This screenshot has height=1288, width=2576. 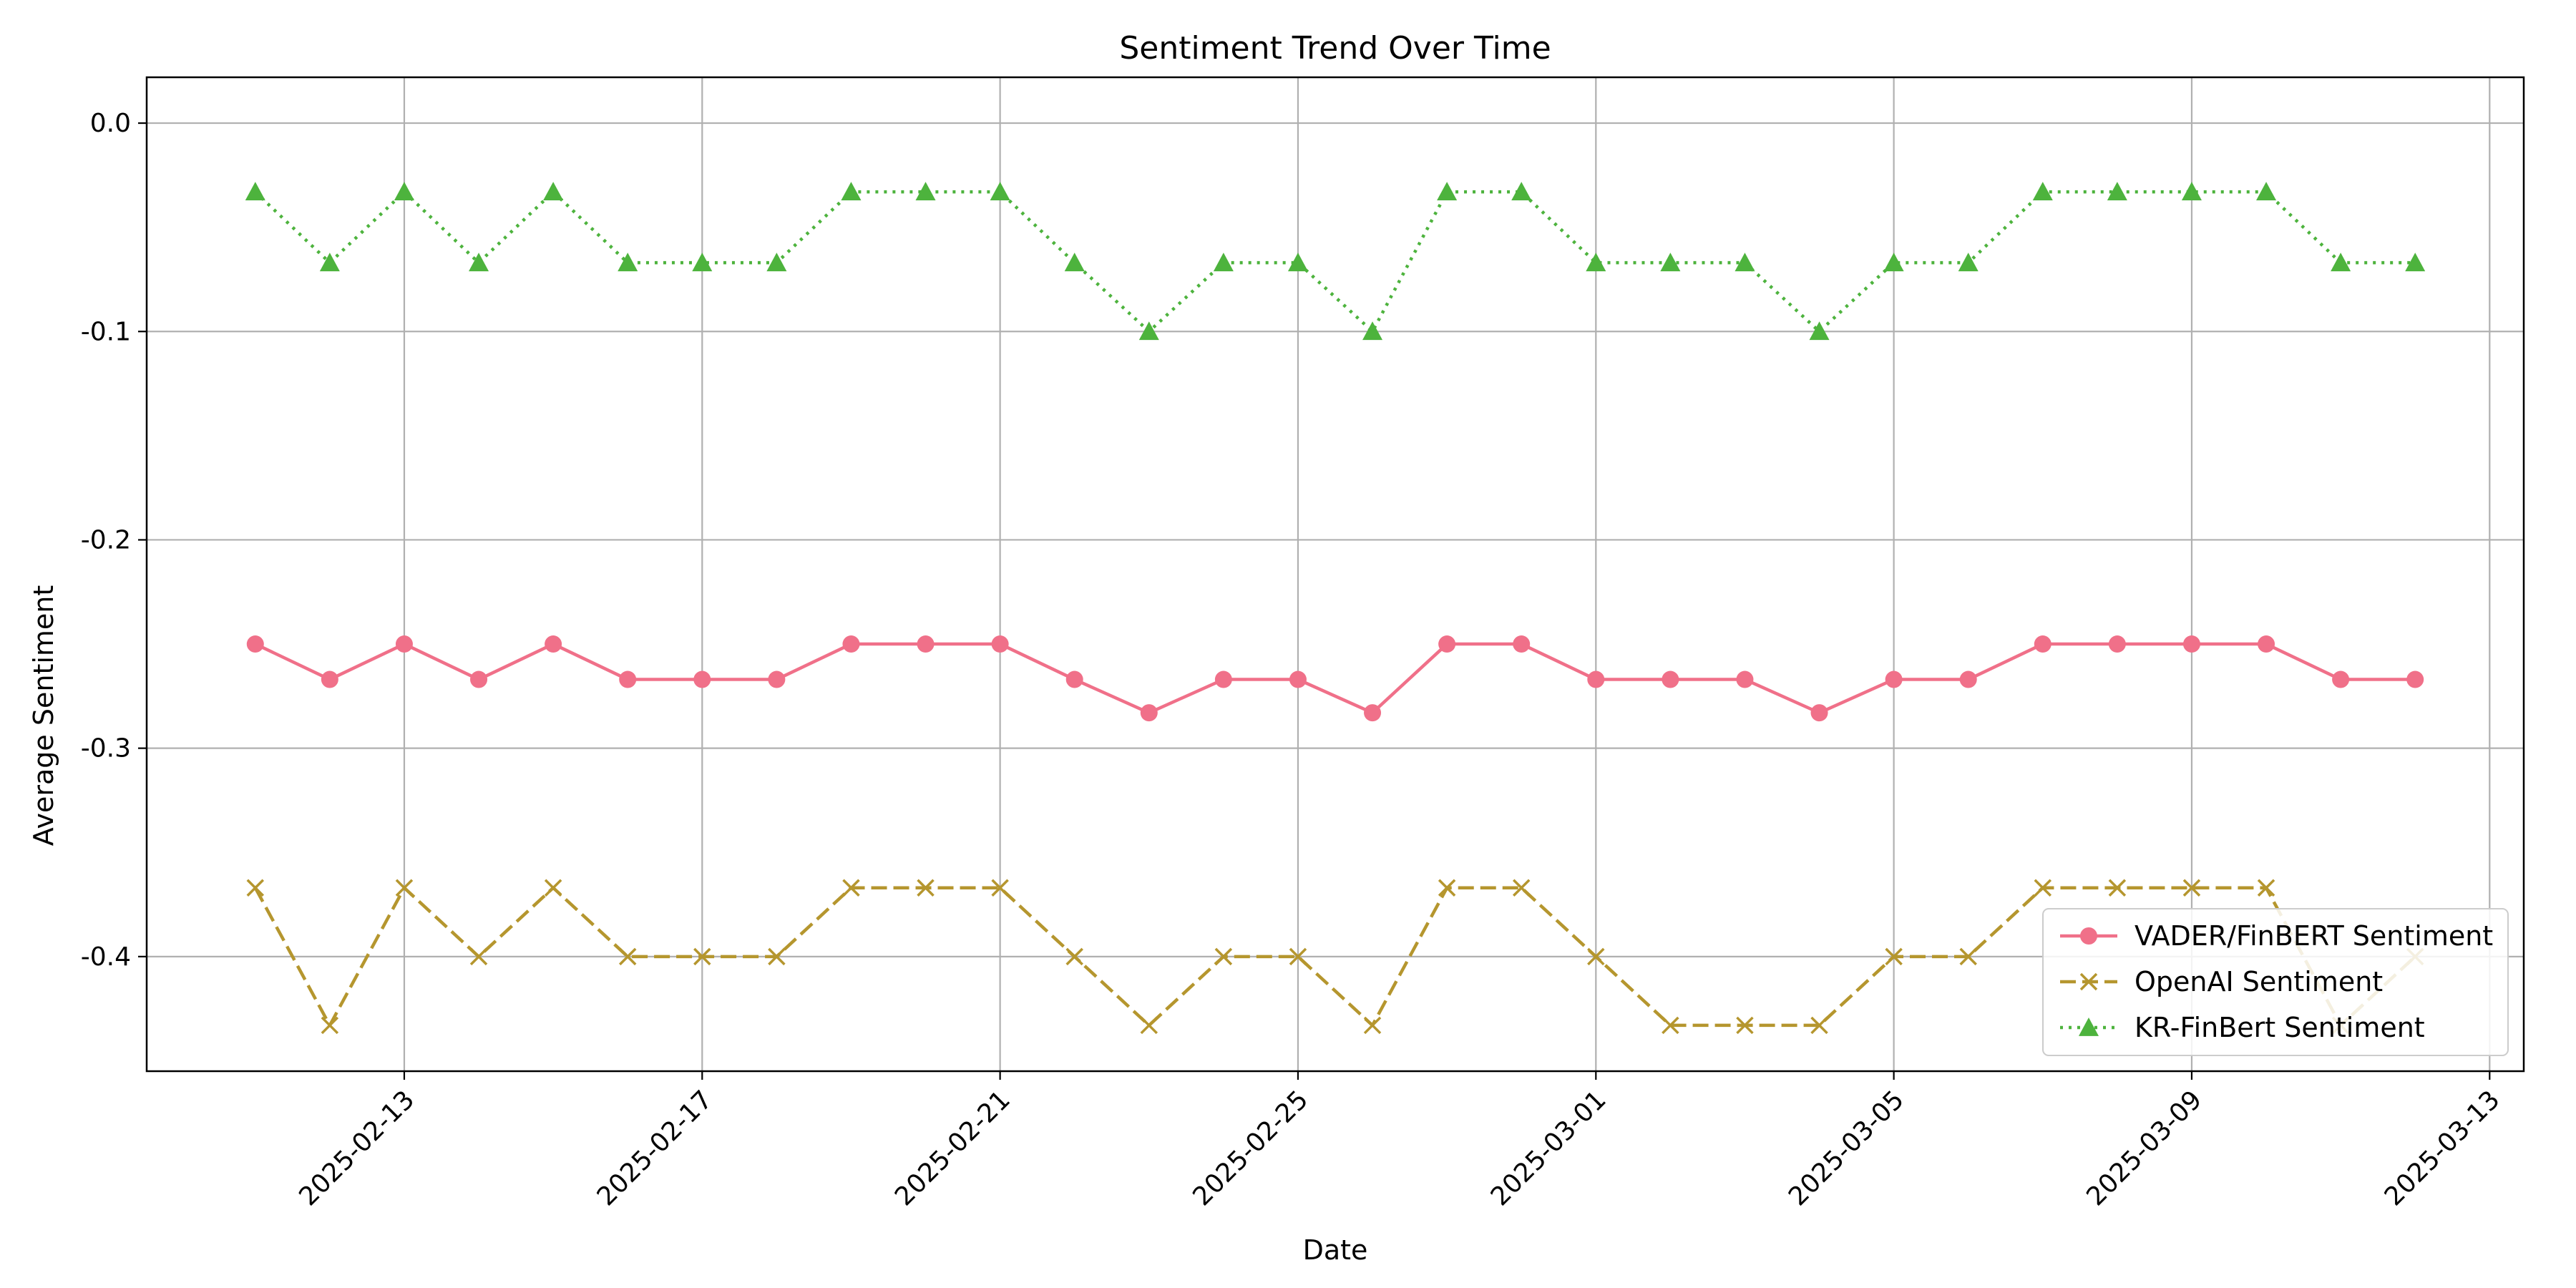 I want to click on x-axis-label: Date, so click(x=1335, y=1250).